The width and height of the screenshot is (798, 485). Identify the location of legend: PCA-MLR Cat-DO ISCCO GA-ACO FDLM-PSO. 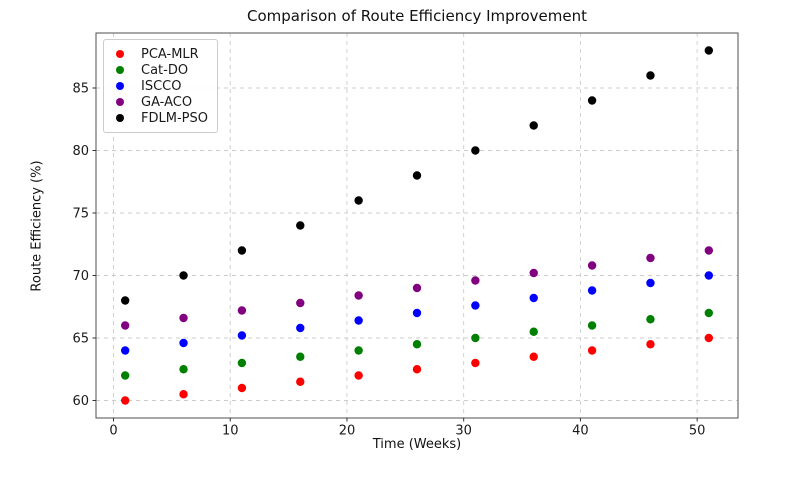
(160, 86).